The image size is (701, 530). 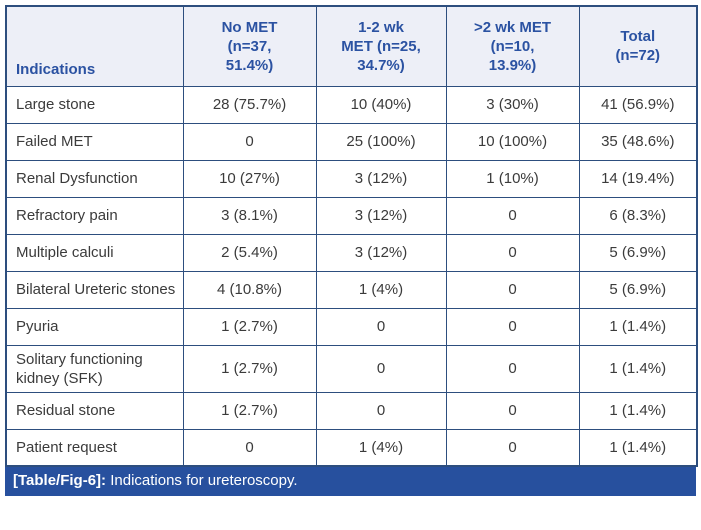 What do you see at coordinates (94, 104) in the screenshot?
I see `row-indication-label: Large stone` at bounding box center [94, 104].